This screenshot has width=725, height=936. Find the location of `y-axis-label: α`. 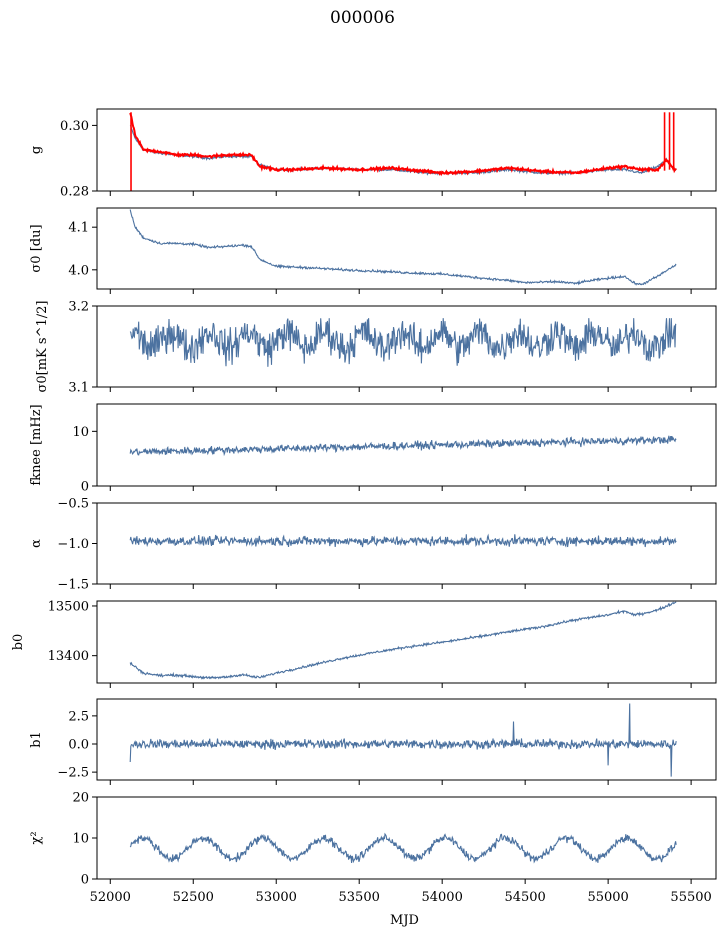

y-axis-label: α is located at coordinates (36, 543).